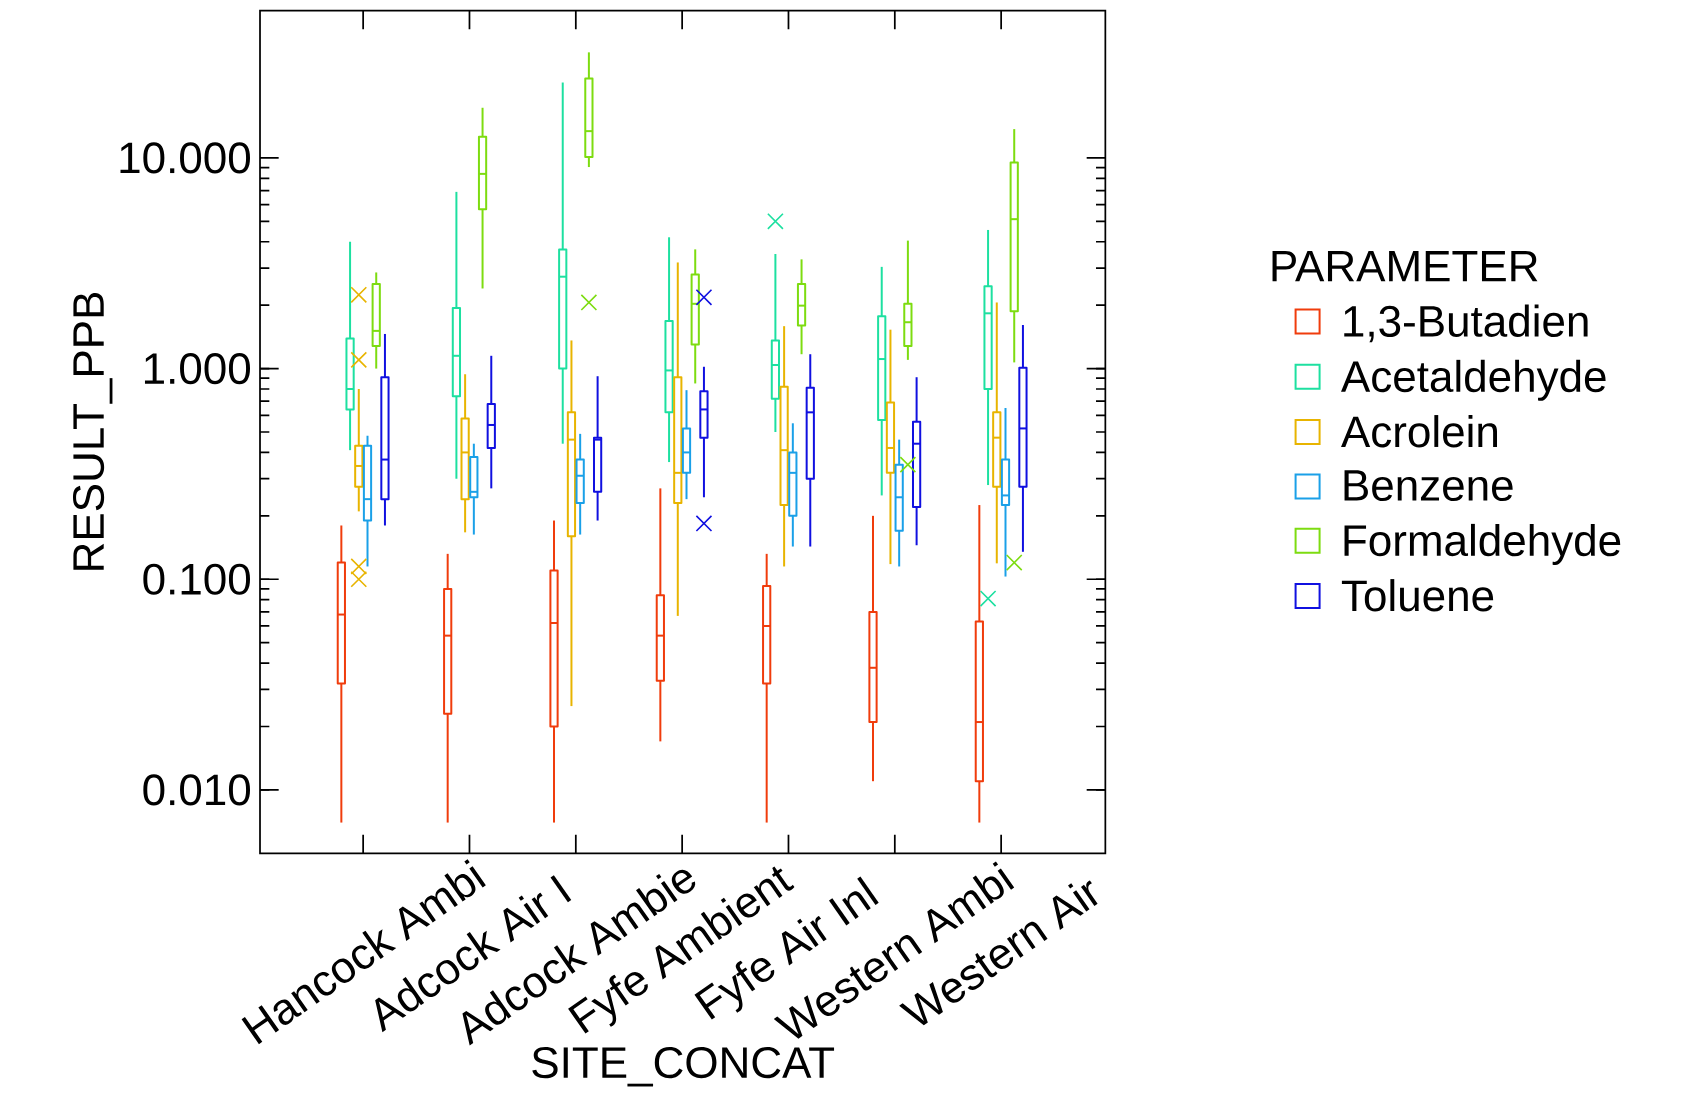  Describe the element at coordinates (185, 158) in the screenshot. I see `y-tick-label: 10.000` at that location.